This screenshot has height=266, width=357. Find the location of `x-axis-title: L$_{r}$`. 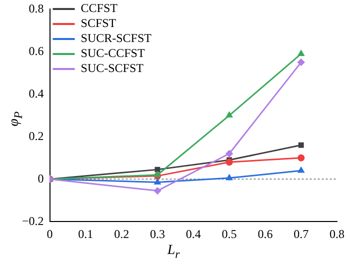

x-axis-title: L$_{r}$ is located at coordinates (173, 252).